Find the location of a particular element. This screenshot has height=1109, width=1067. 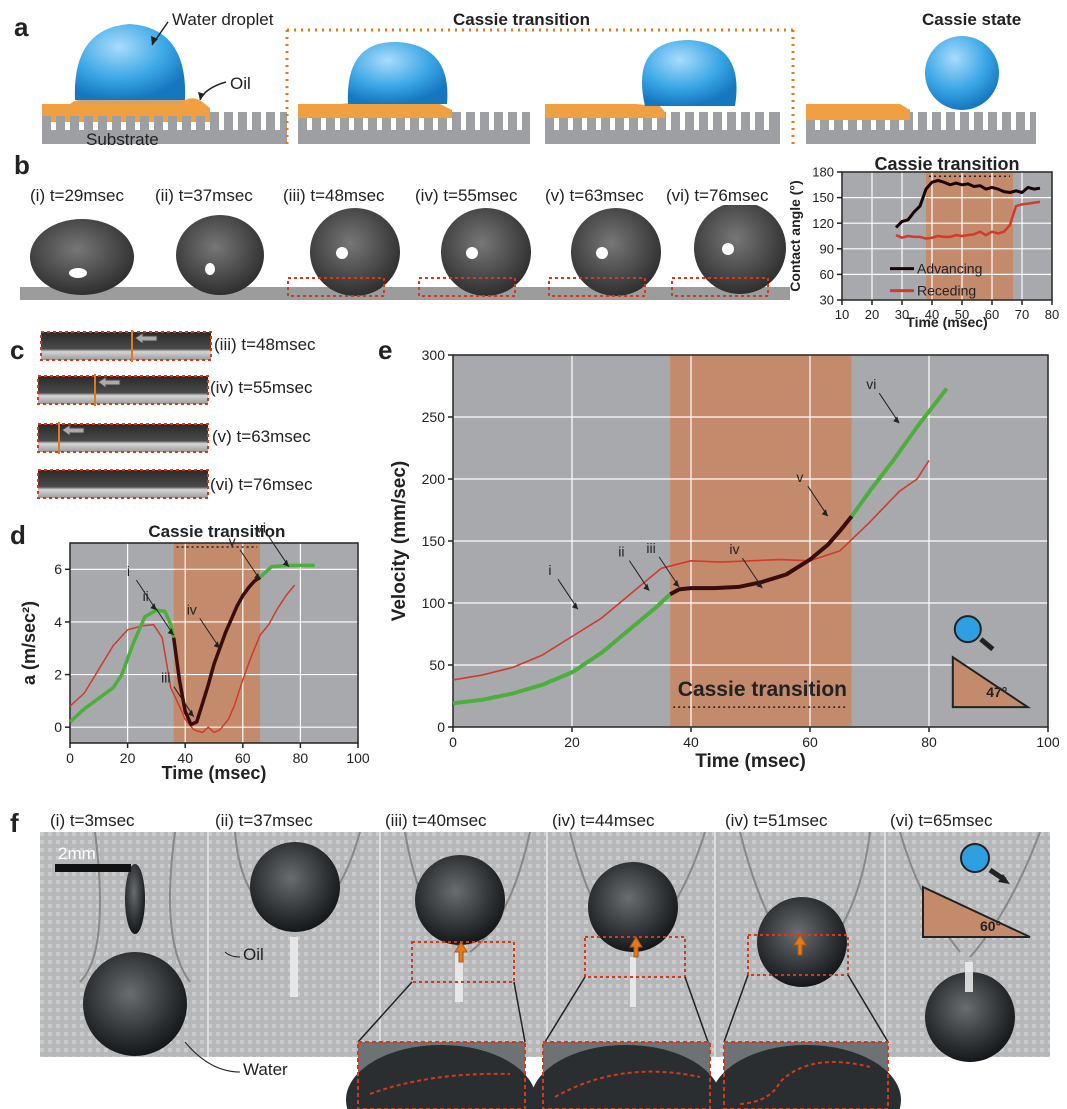

frame-b-3: (iii) t=48msec is located at coordinates (334, 195).